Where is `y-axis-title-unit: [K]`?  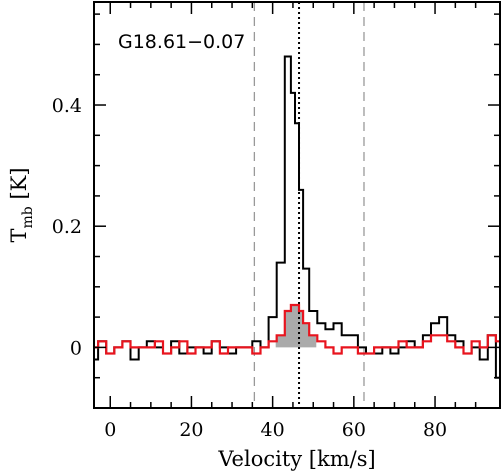 y-axis-title-unit: [K] is located at coordinates (19, 186).